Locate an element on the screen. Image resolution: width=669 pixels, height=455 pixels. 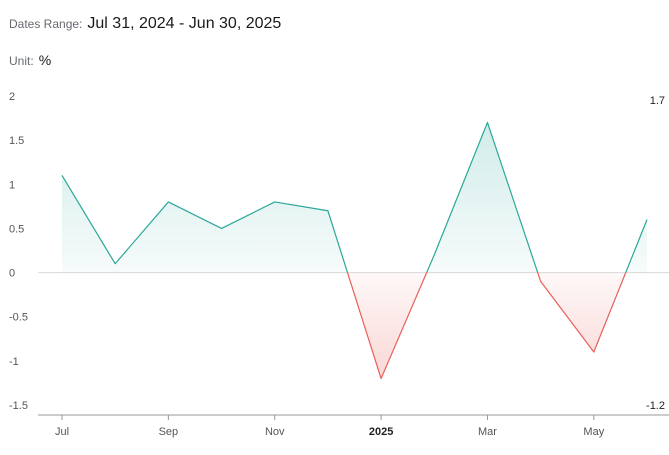
y-tick-label: 1.5 is located at coordinates (16, 141).